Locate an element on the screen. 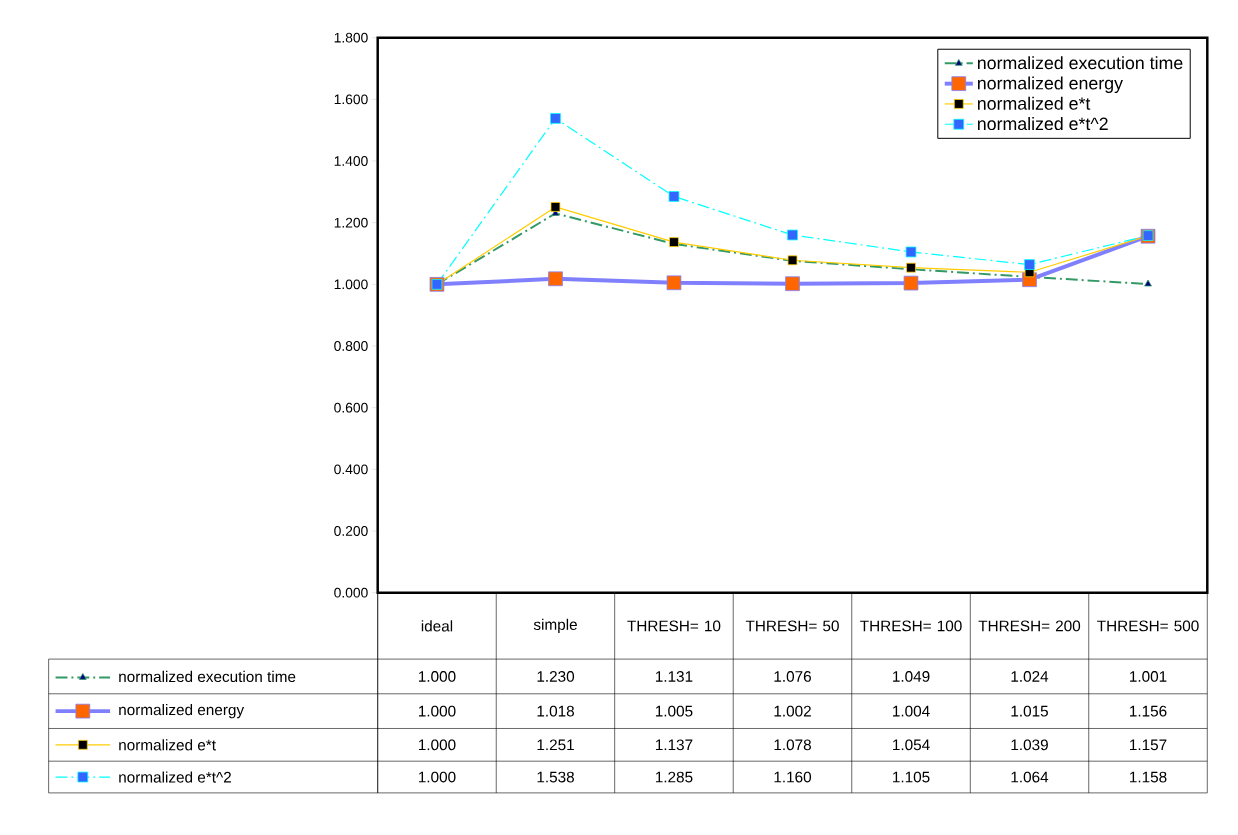 The width and height of the screenshot is (1238, 835). y-tick-label: 1.200 is located at coordinates (351, 222).